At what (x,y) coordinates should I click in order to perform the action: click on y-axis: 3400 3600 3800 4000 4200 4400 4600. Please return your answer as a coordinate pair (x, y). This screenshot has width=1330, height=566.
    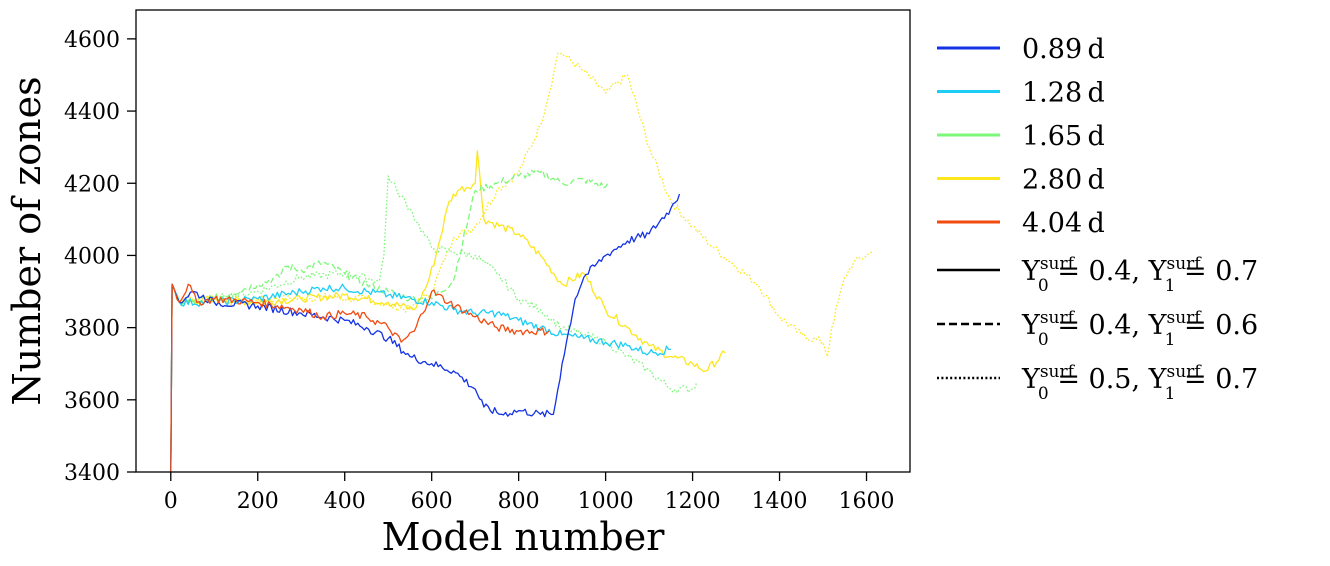
    Looking at the image, I should click on (100, 257).